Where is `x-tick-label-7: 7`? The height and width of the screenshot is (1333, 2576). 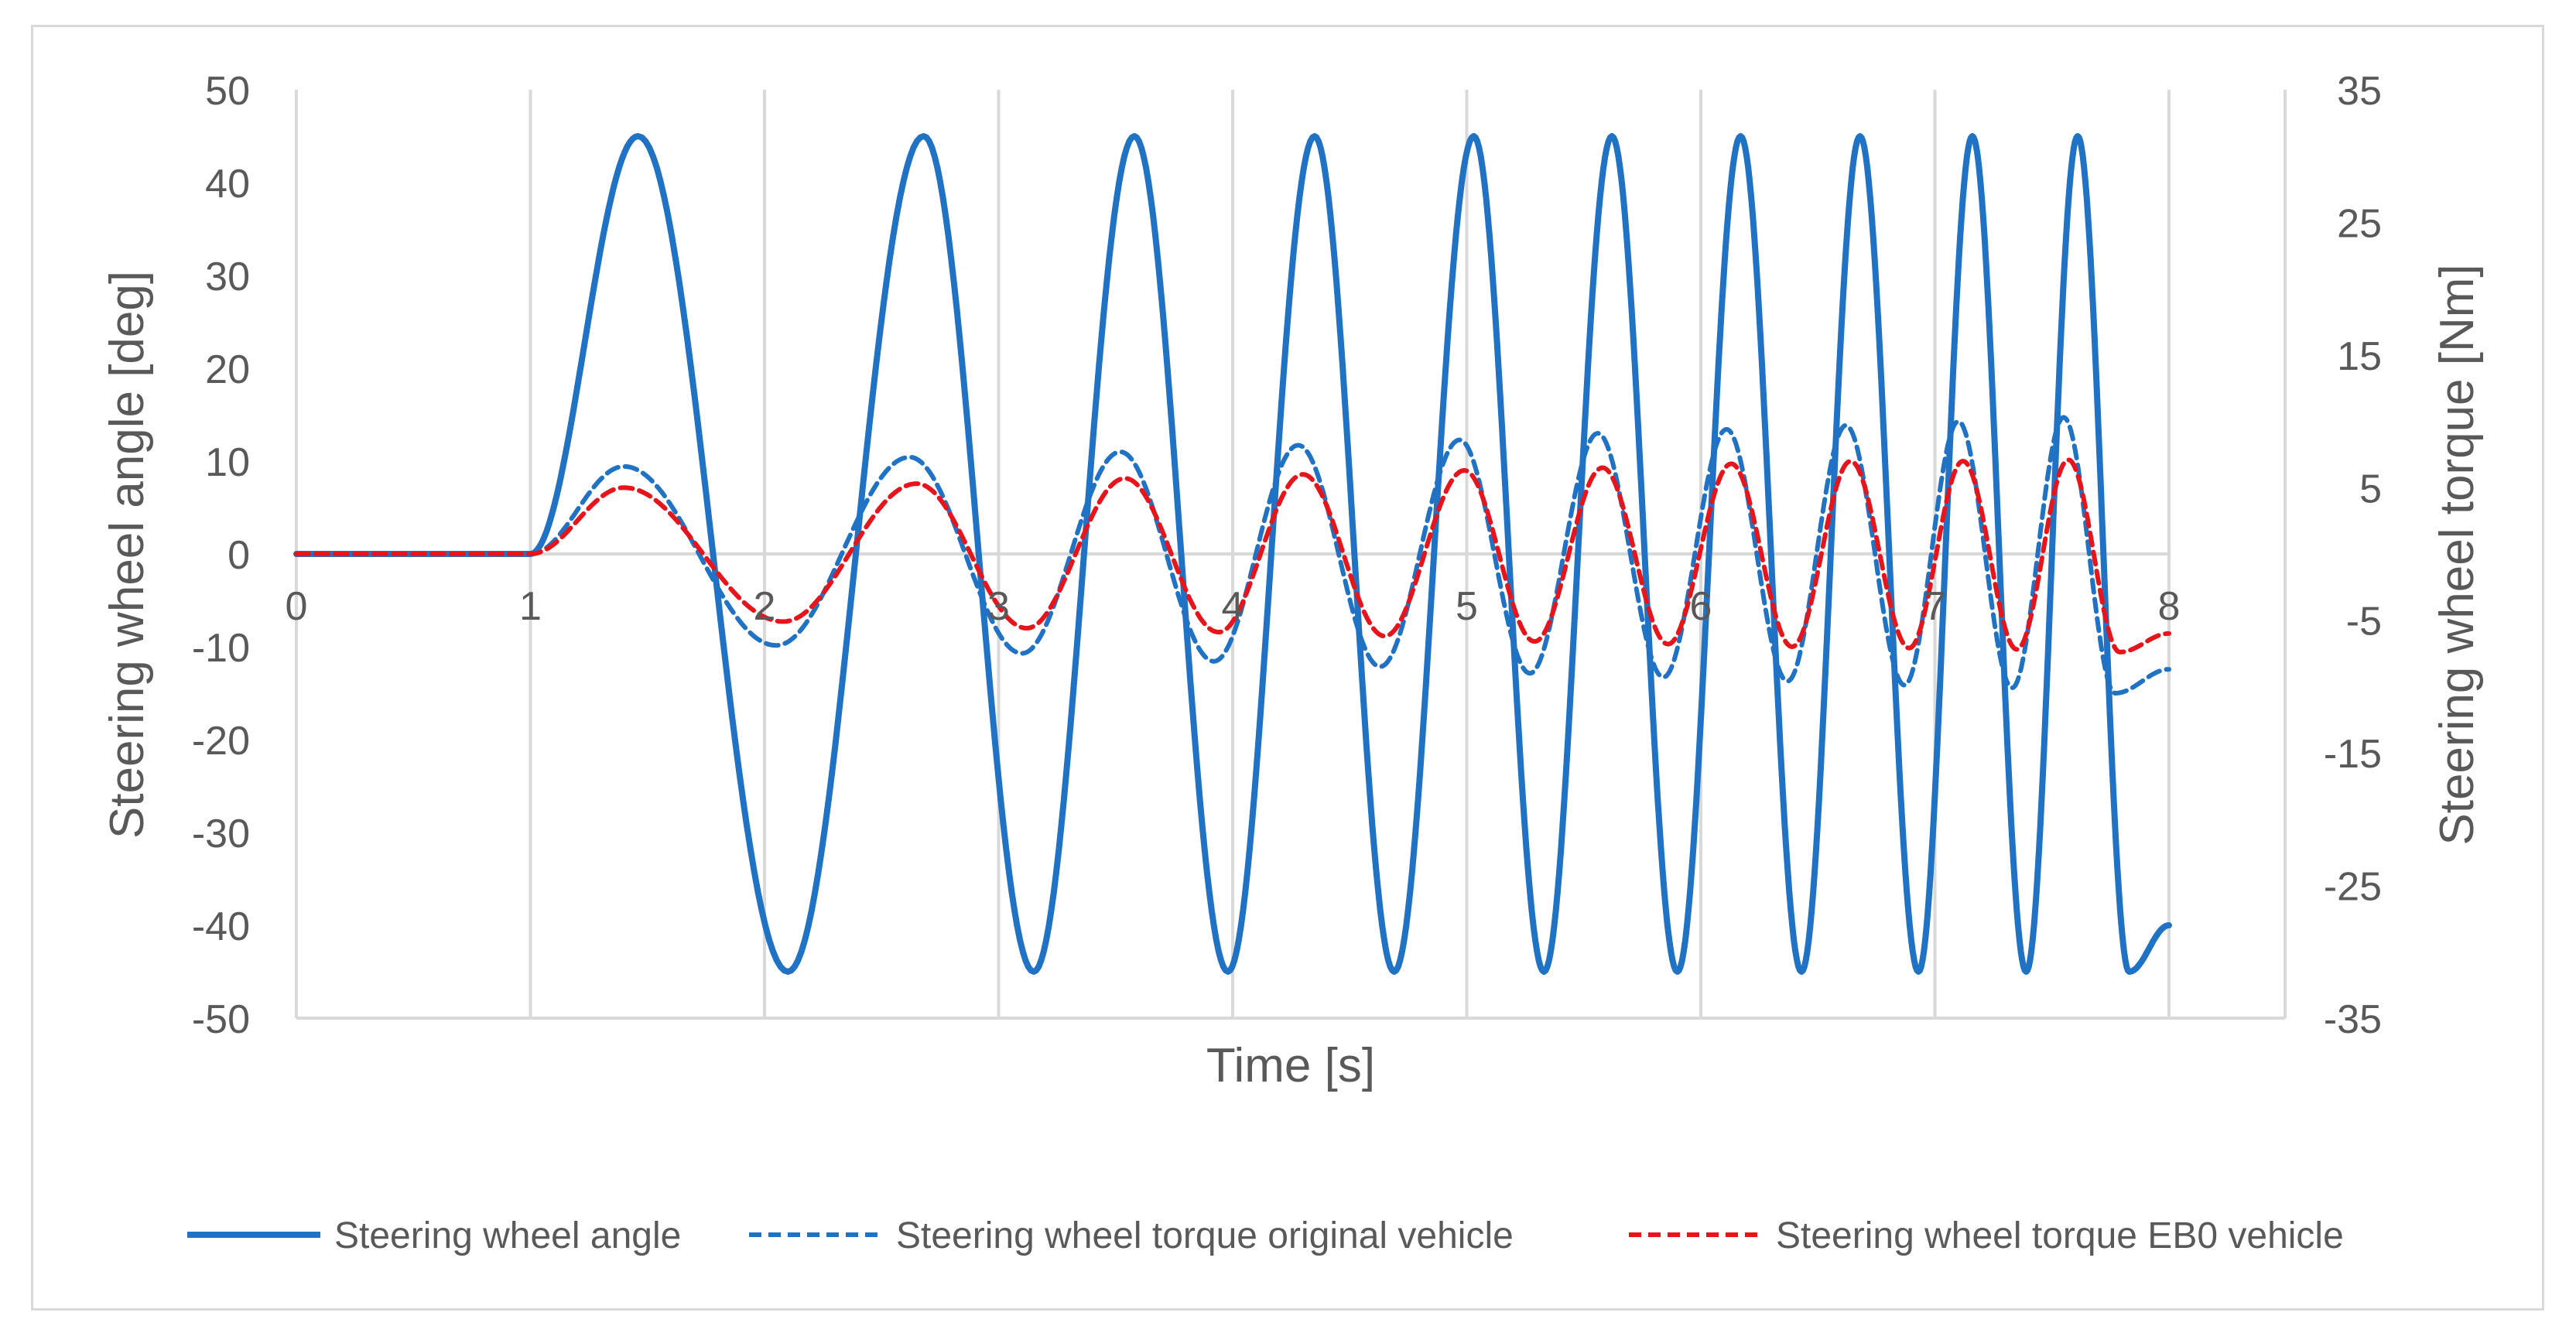
x-tick-label-7: 7 is located at coordinates (1935, 606).